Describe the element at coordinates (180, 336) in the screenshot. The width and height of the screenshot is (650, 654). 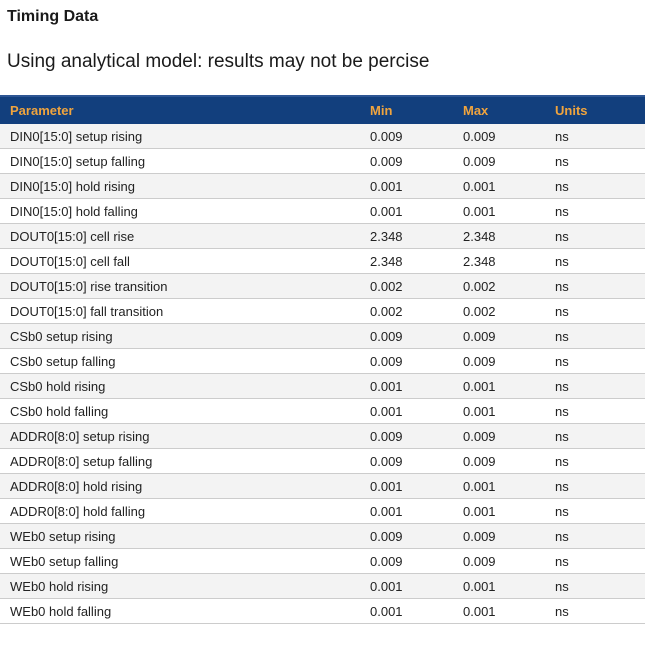
I see `parameter-cell: CSb0 setup rising` at that location.